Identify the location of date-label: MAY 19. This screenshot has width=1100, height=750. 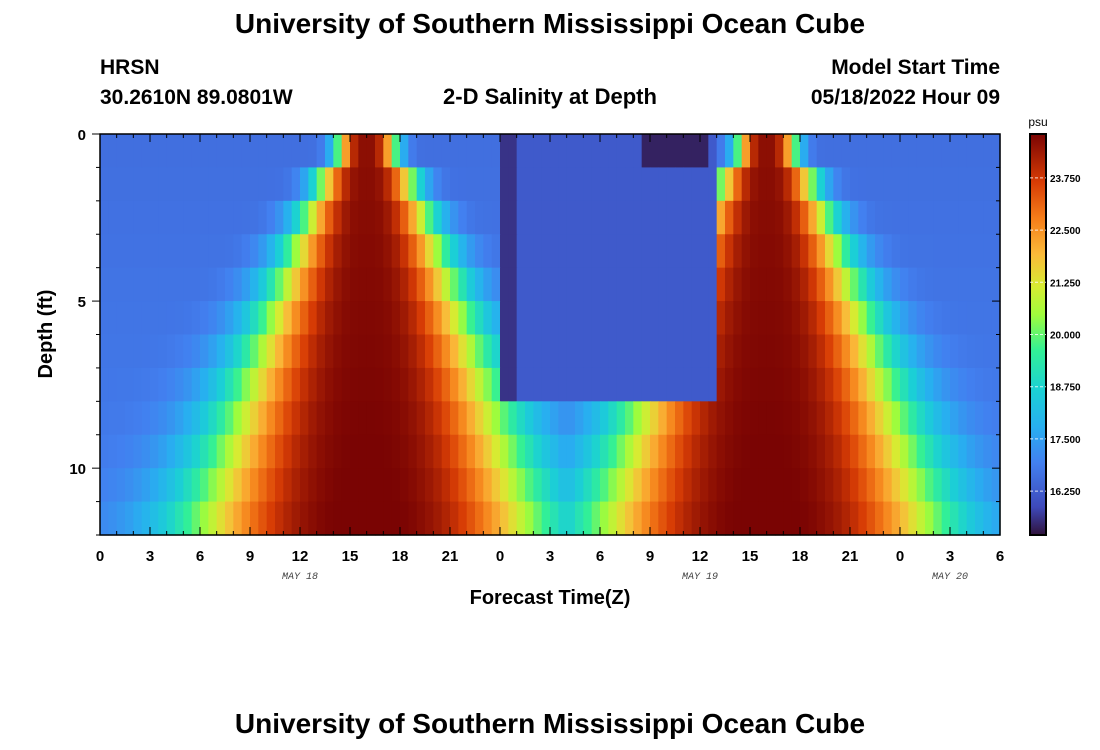
(700, 577).